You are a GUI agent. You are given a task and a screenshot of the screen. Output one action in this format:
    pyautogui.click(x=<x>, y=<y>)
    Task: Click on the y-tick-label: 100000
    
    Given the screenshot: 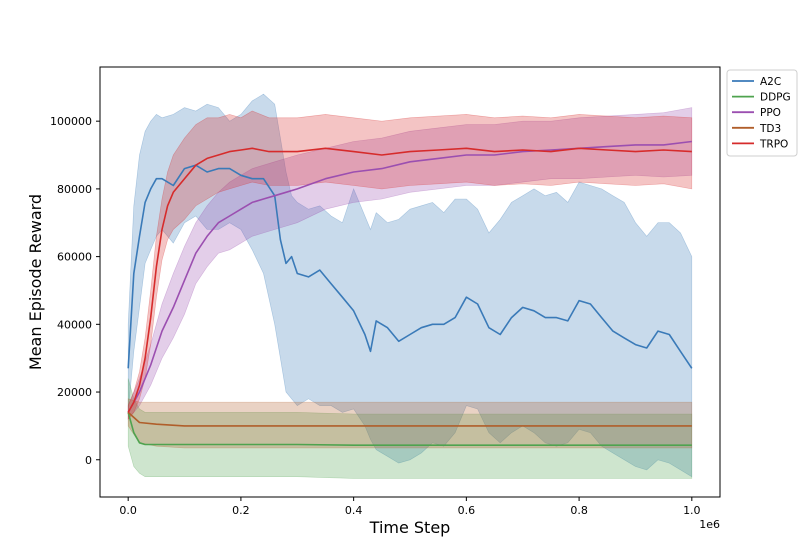 What is the action you would take?
    pyautogui.click(x=71, y=121)
    